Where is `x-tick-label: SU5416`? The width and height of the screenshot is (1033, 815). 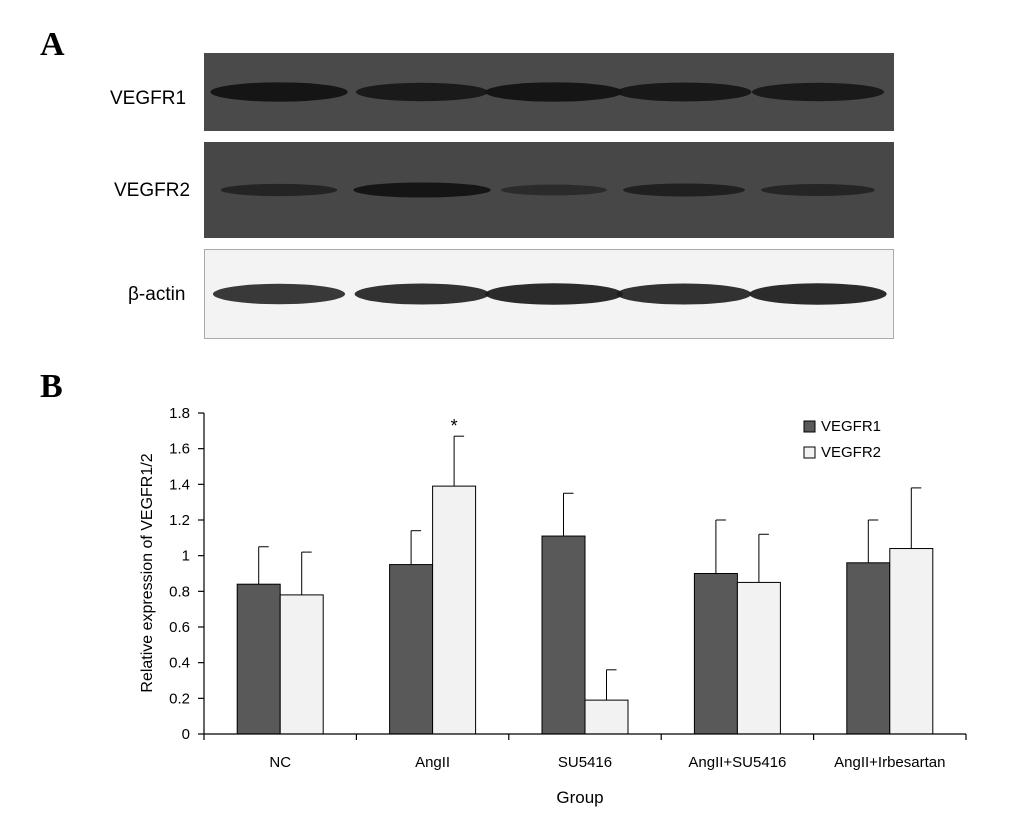
x-tick-label: SU5416 is located at coordinates (585, 762).